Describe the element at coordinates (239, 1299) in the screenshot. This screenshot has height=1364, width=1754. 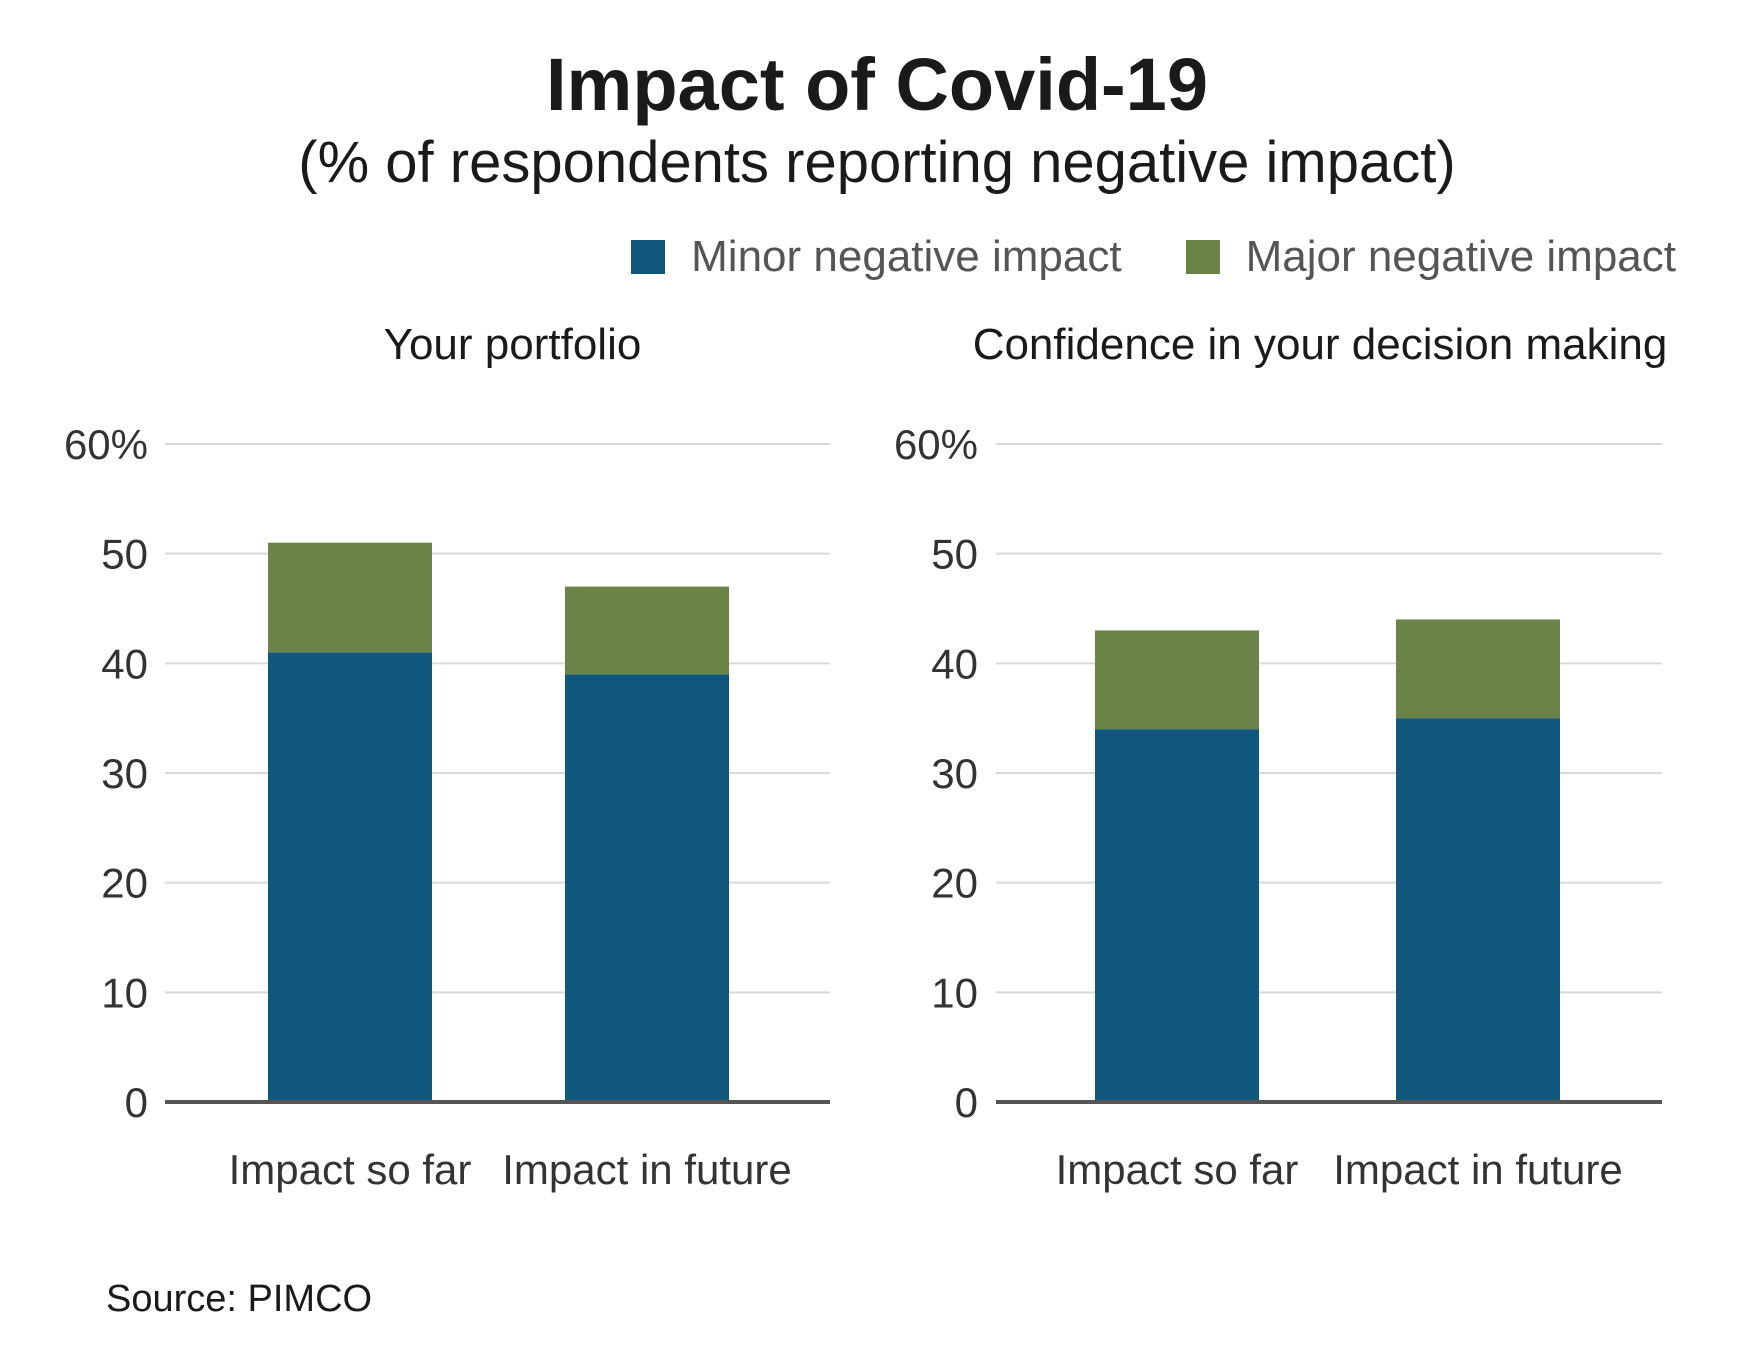
I see `source-note: Source: PIMCO` at that location.